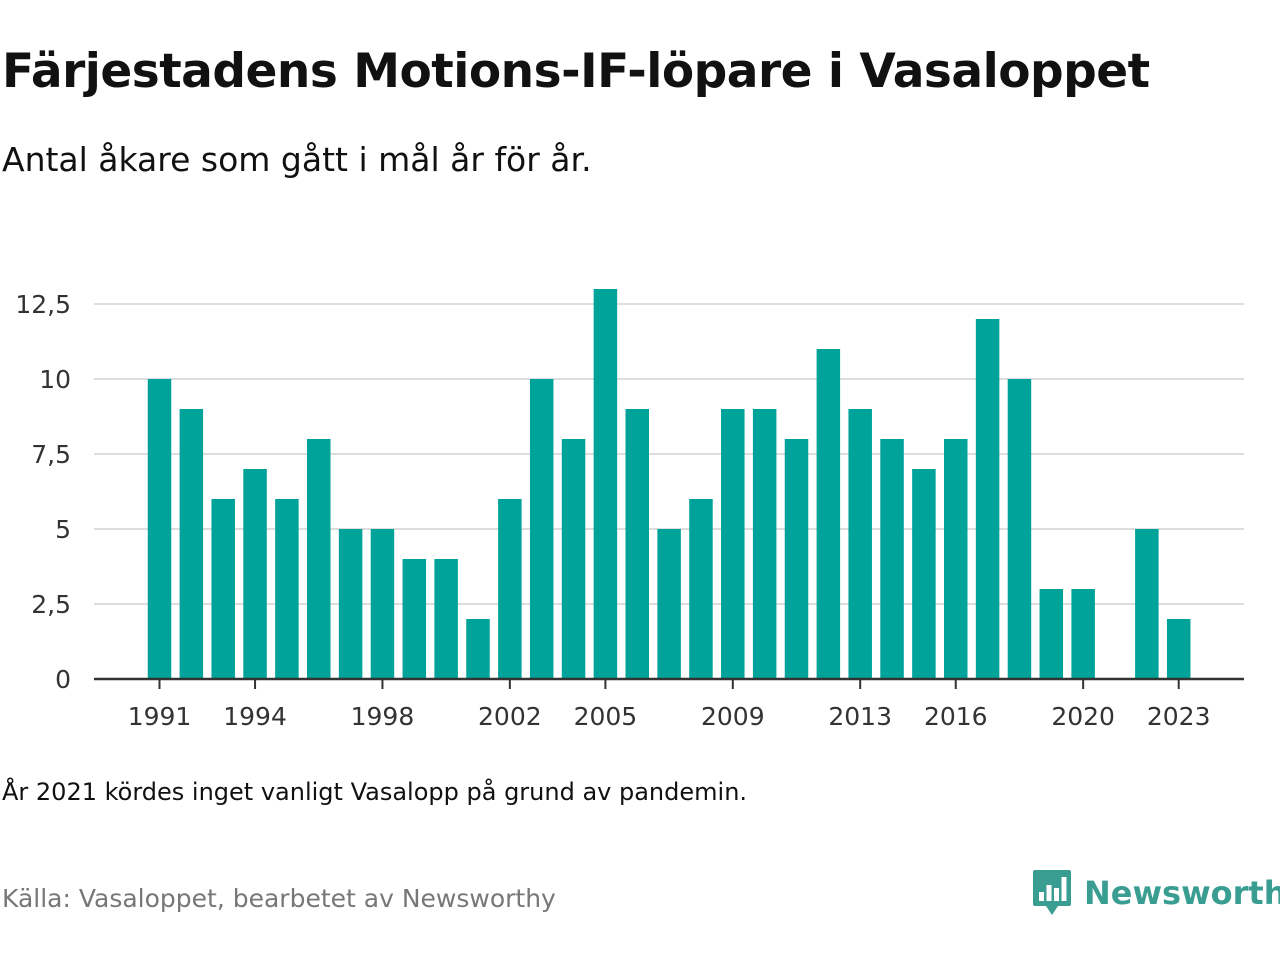 The height and width of the screenshot is (960, 1280). Describe the element at coordinates (733, 716) in the screenshot. I see `x-tick-label: 2009` at that location.